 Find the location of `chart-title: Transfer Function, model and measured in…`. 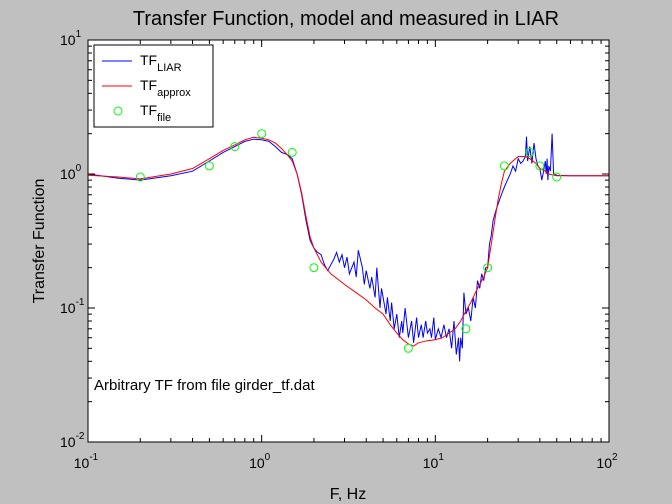

chart-title: Transfer Function, model and measured in… is located at coordinates (346, 19).